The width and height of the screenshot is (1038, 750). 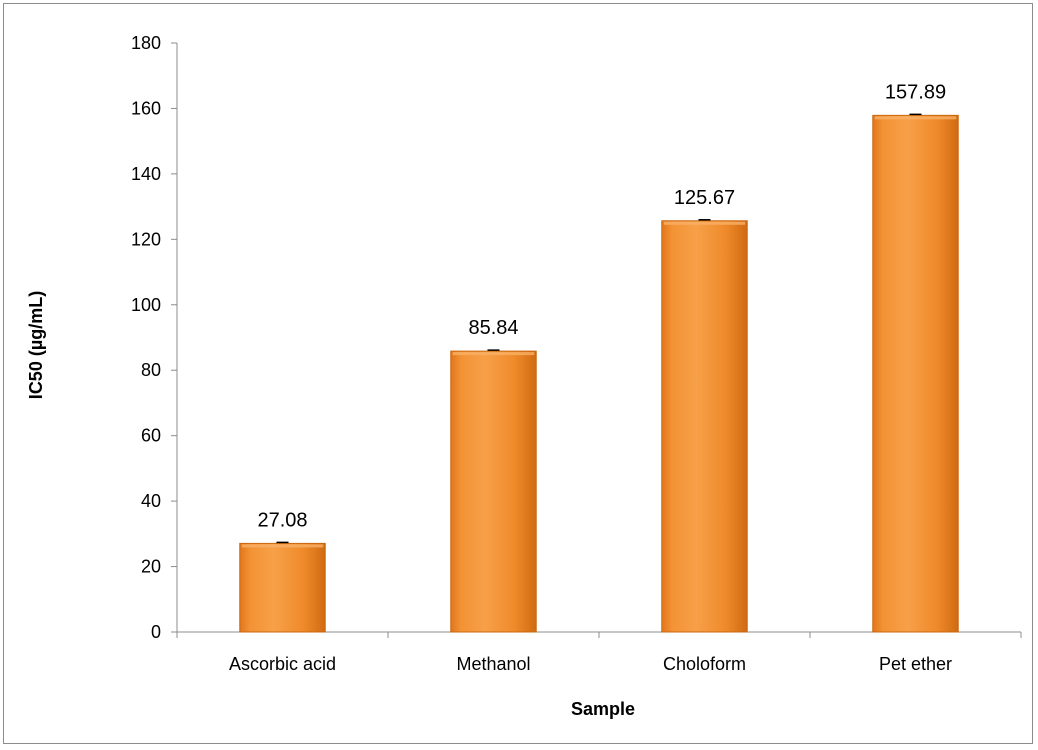 I want to click on y-tick-label: 20, so click(x=151, y=567).